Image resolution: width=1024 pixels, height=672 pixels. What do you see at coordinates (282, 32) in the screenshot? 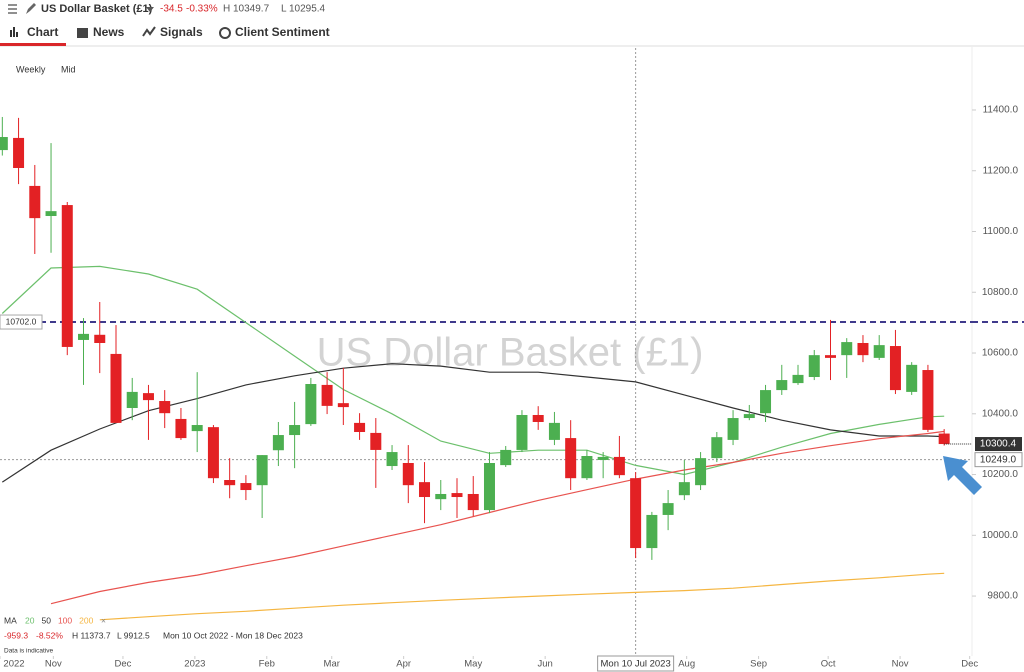
I see `tab: Client Sentiment` at bounding box center [282, 32].